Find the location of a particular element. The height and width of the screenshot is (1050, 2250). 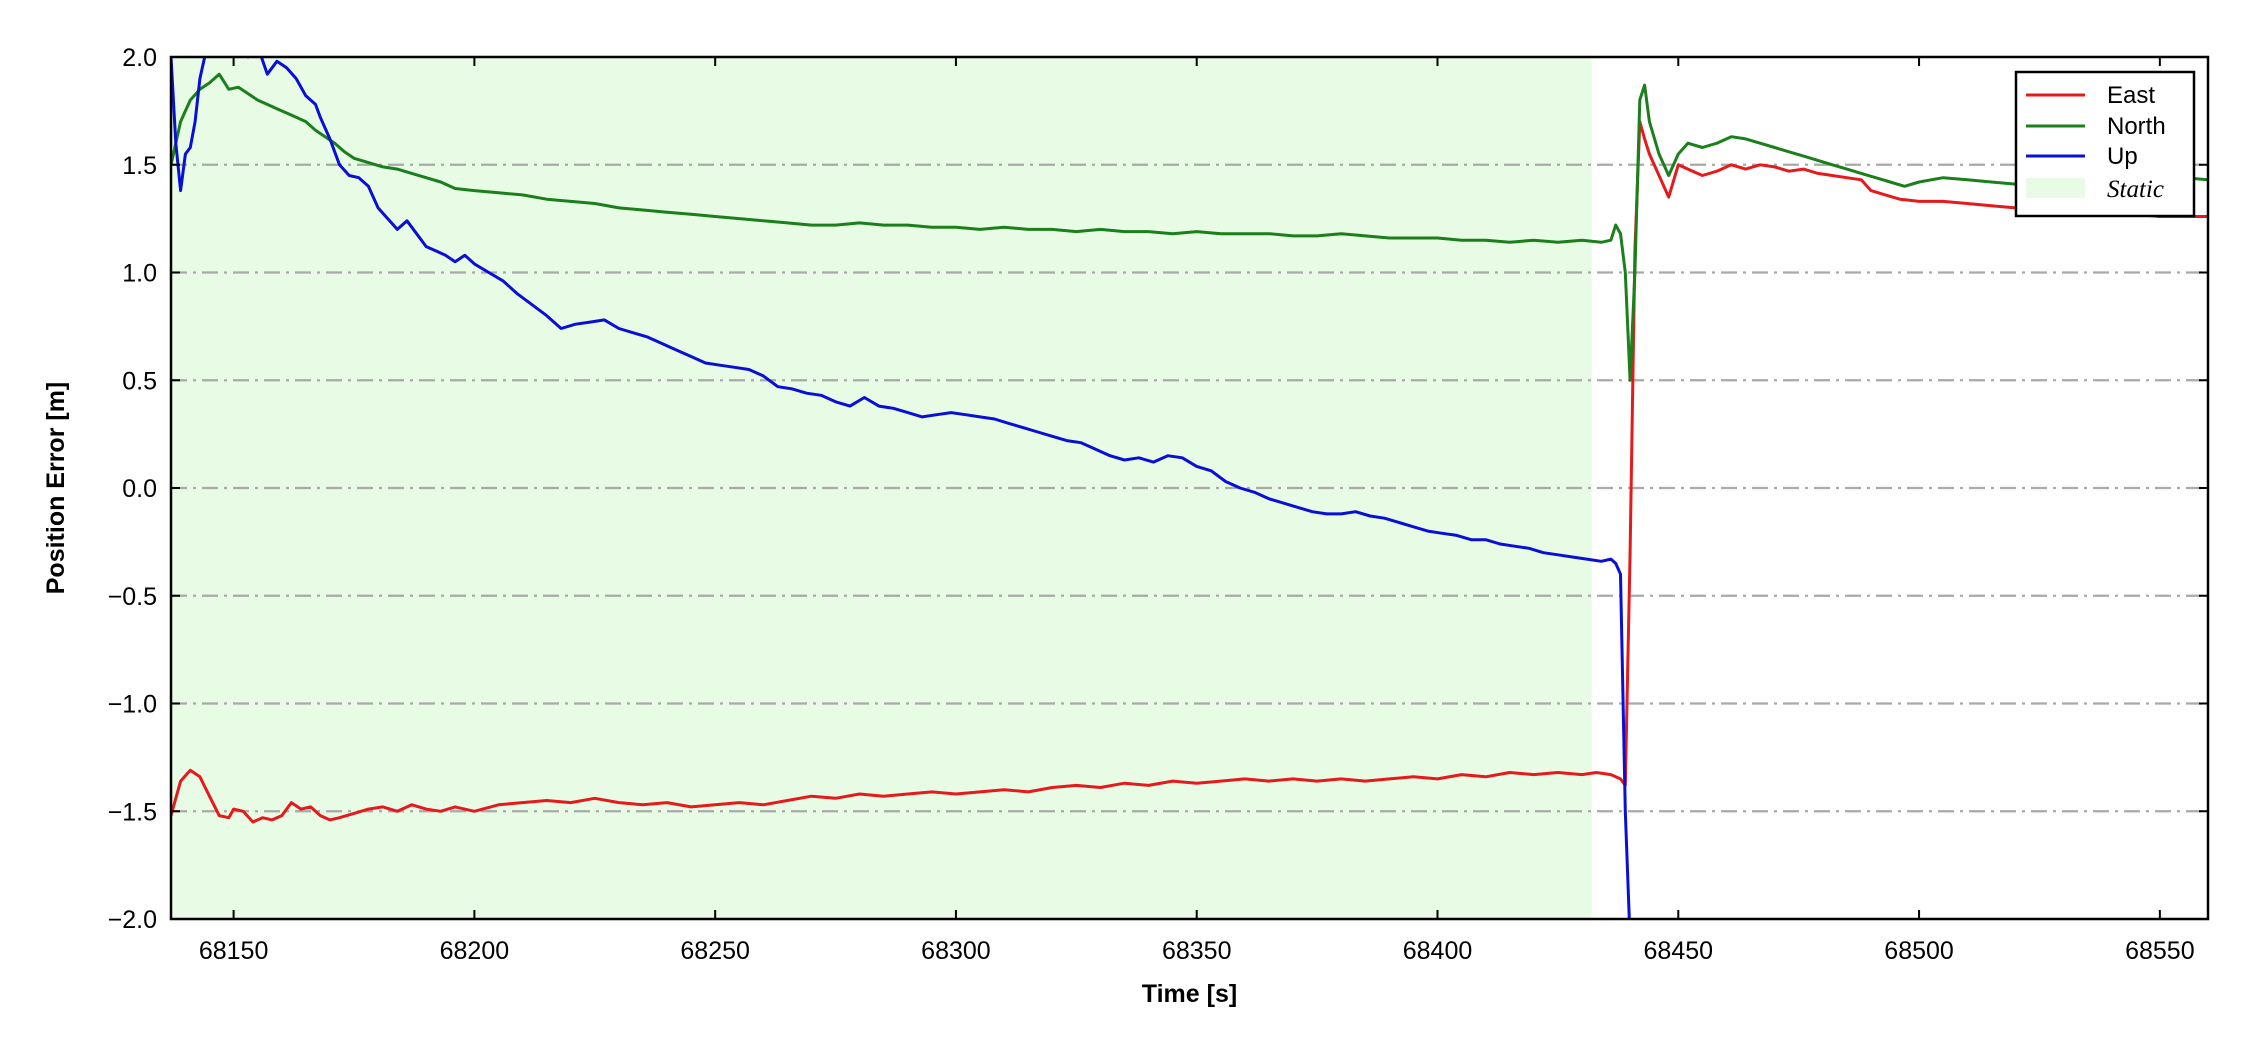

x-tick-label: 68400 is located at coordinates (1438, 951).